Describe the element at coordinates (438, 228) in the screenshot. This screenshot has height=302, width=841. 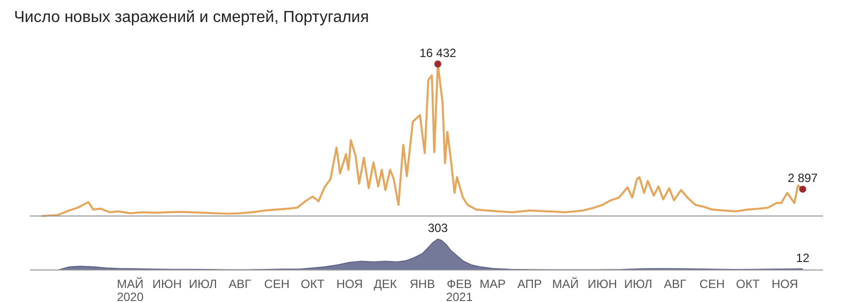
I see `data-label: 303` at that location.